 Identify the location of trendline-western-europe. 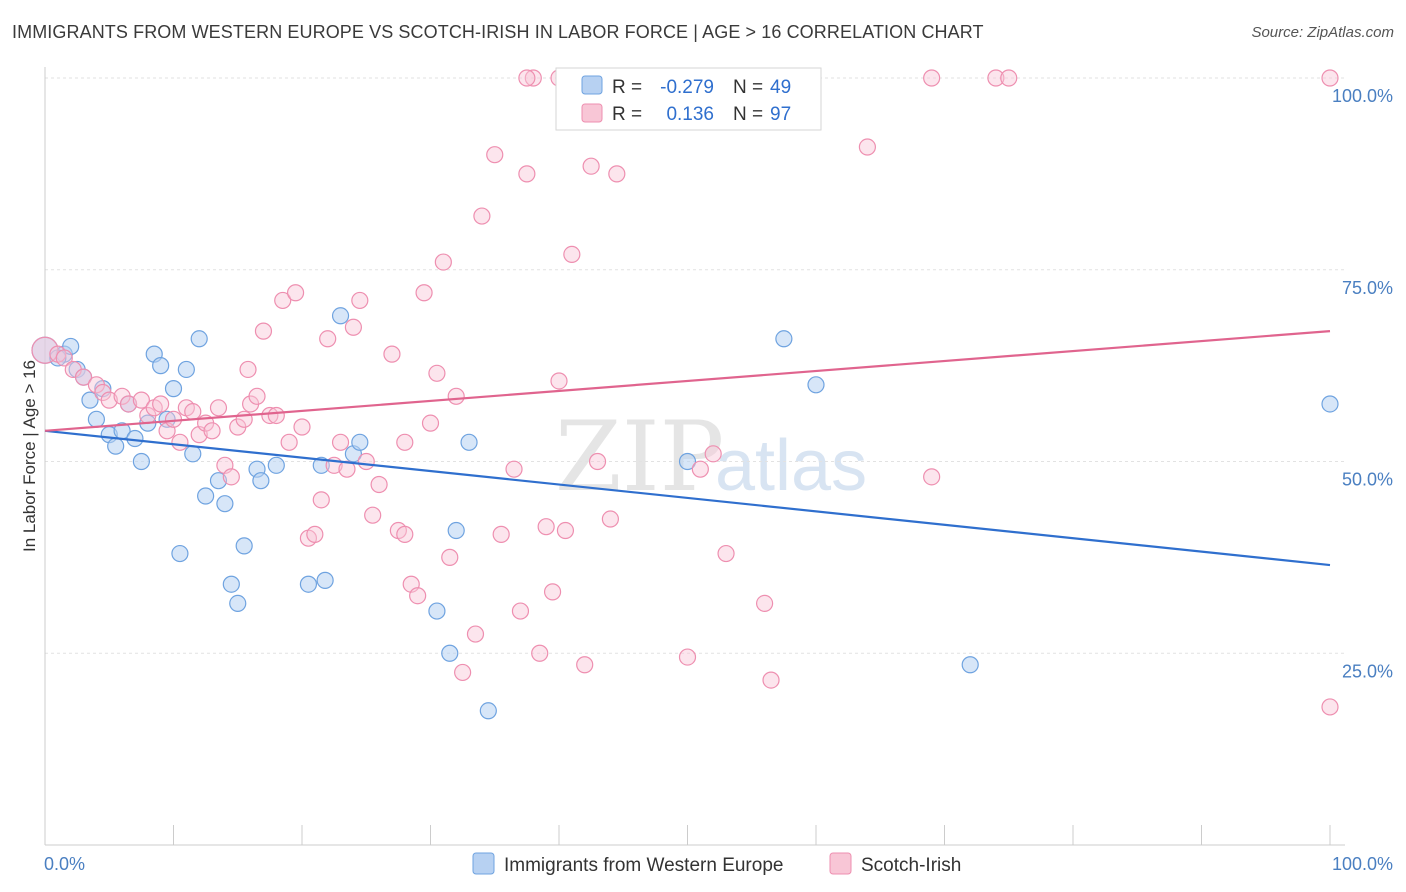
(687, 498).